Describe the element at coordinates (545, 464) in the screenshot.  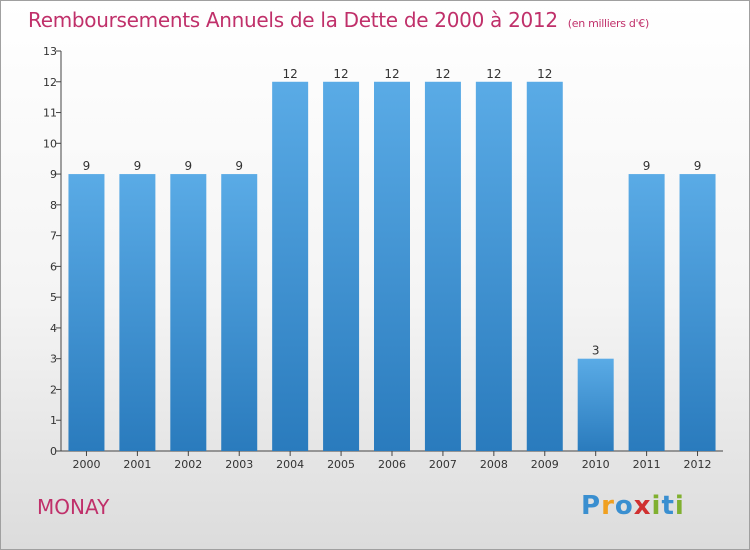
I see `x-tick-label: 2009` at that location.